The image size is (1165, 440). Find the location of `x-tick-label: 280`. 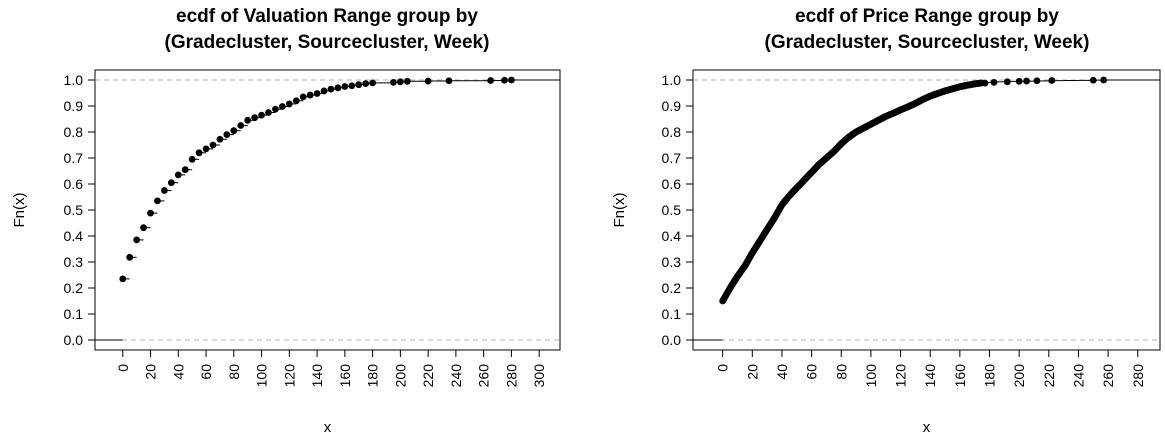

x-tick-label: 280 is located at coordinates (511, 376).